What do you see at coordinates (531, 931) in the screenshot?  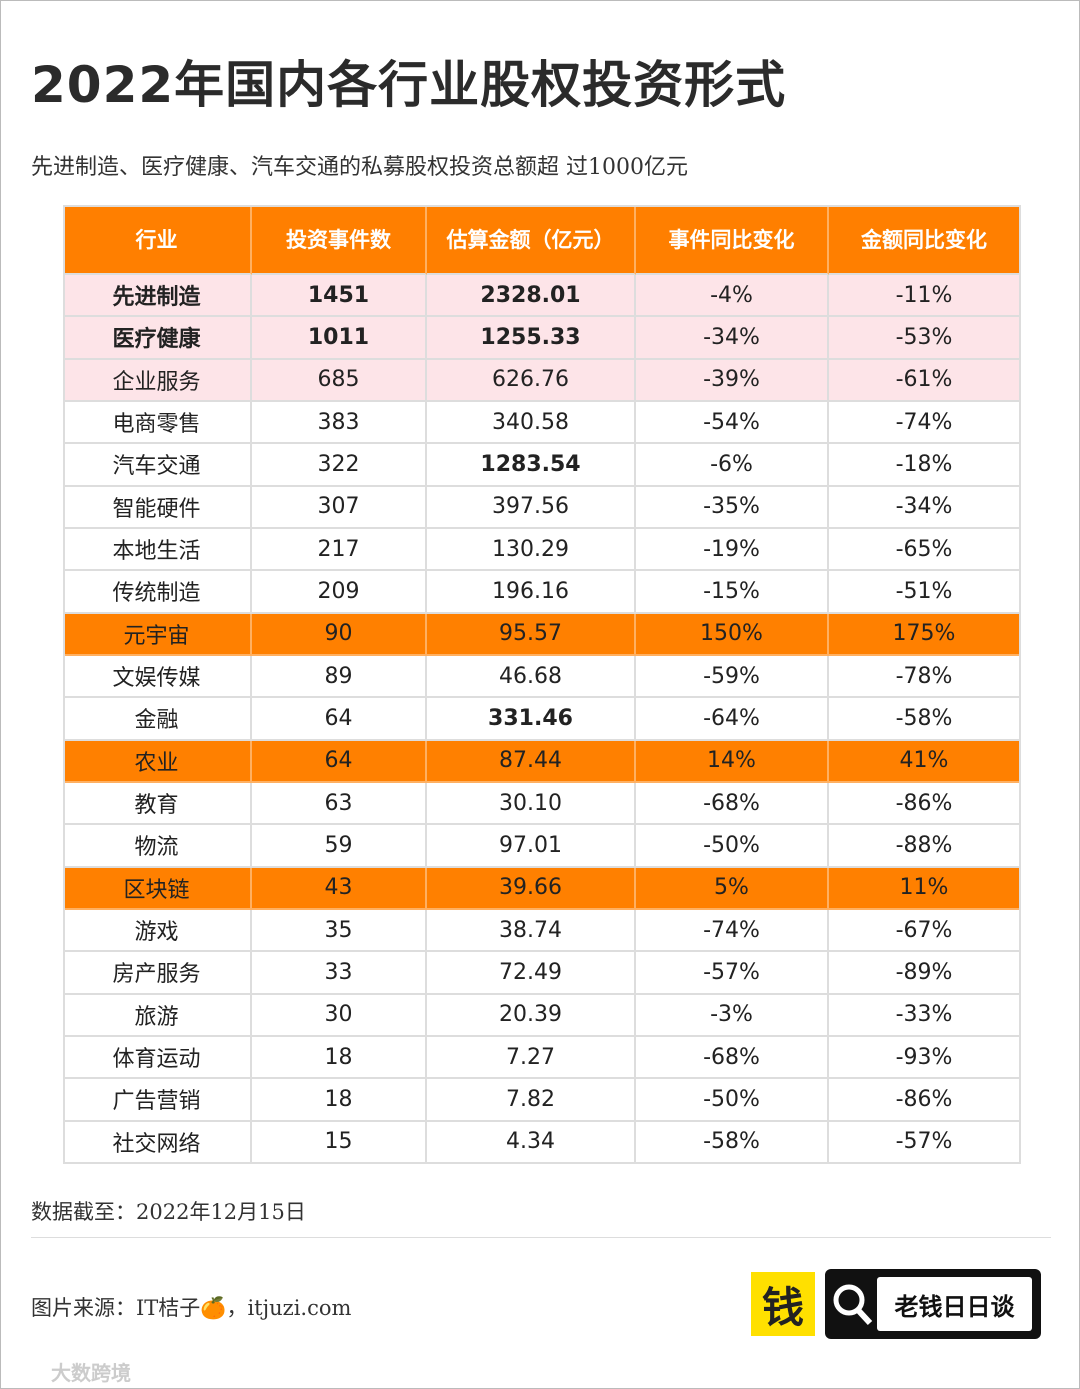 I see `table-cell: 38.74` at bounding box center [531, 931].